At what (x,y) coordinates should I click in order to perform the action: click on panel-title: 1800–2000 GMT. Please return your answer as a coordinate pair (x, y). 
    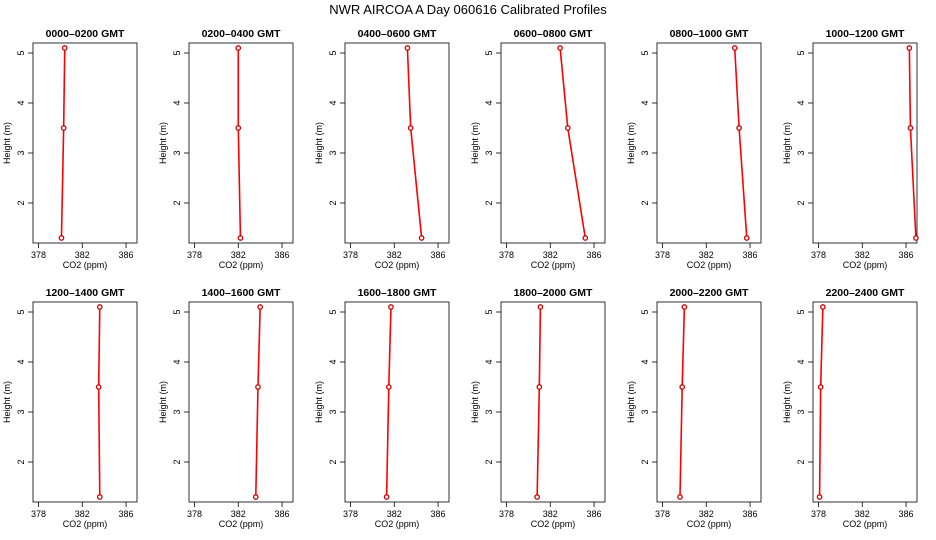
    Looking at the image, I should click on (553, 293).